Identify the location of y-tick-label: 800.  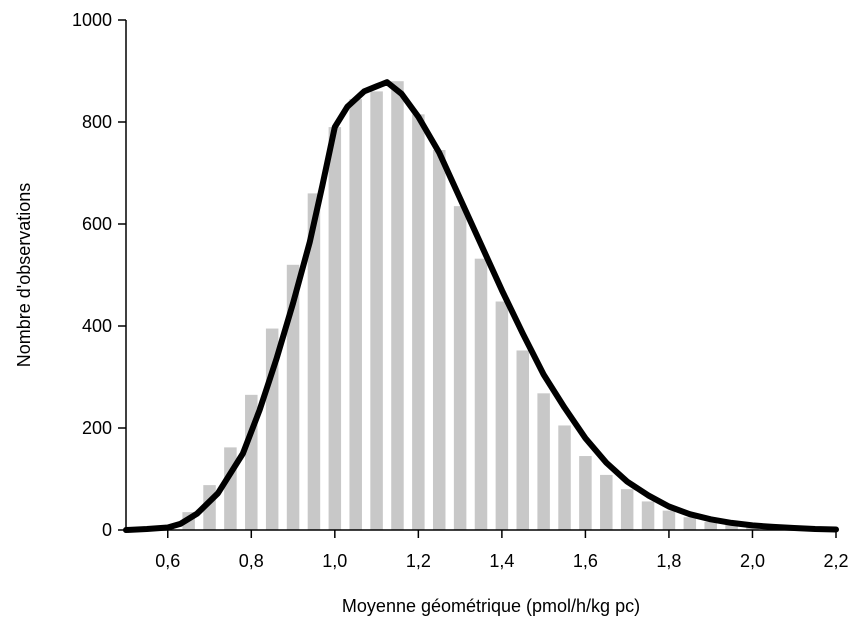
(97, 122).